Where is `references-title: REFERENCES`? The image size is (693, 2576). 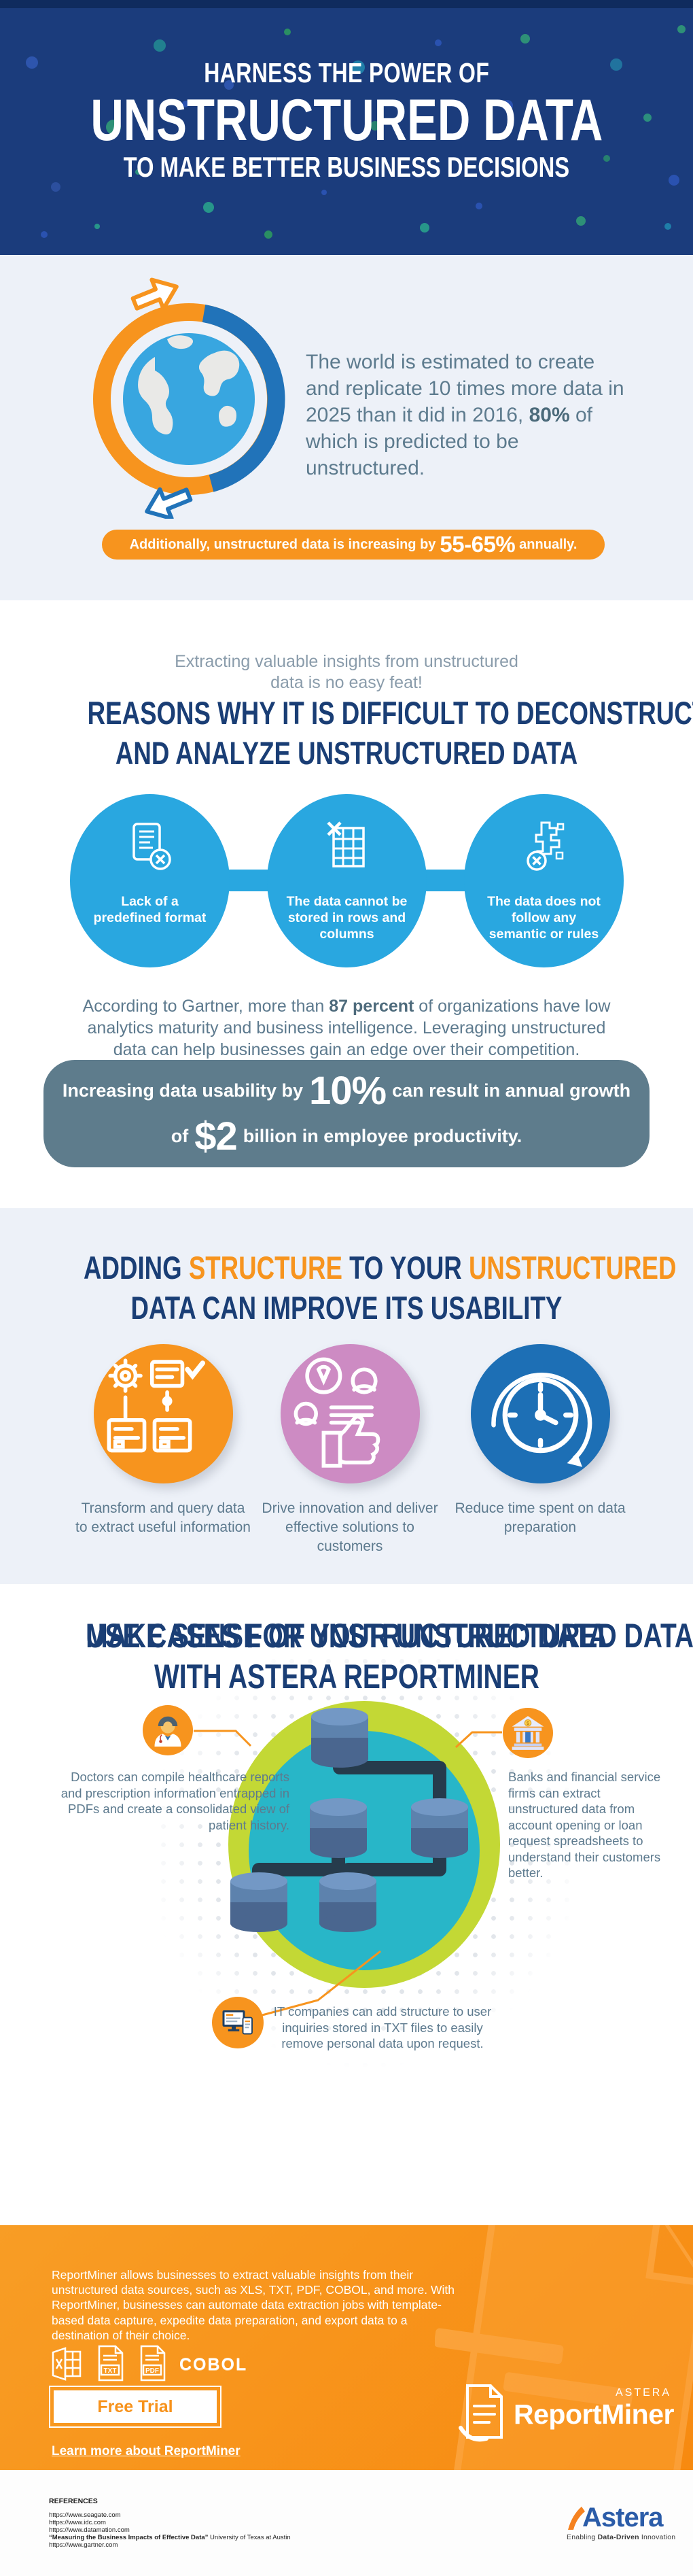 references-title: REFERENCES is located at coordinates (73, 2501).